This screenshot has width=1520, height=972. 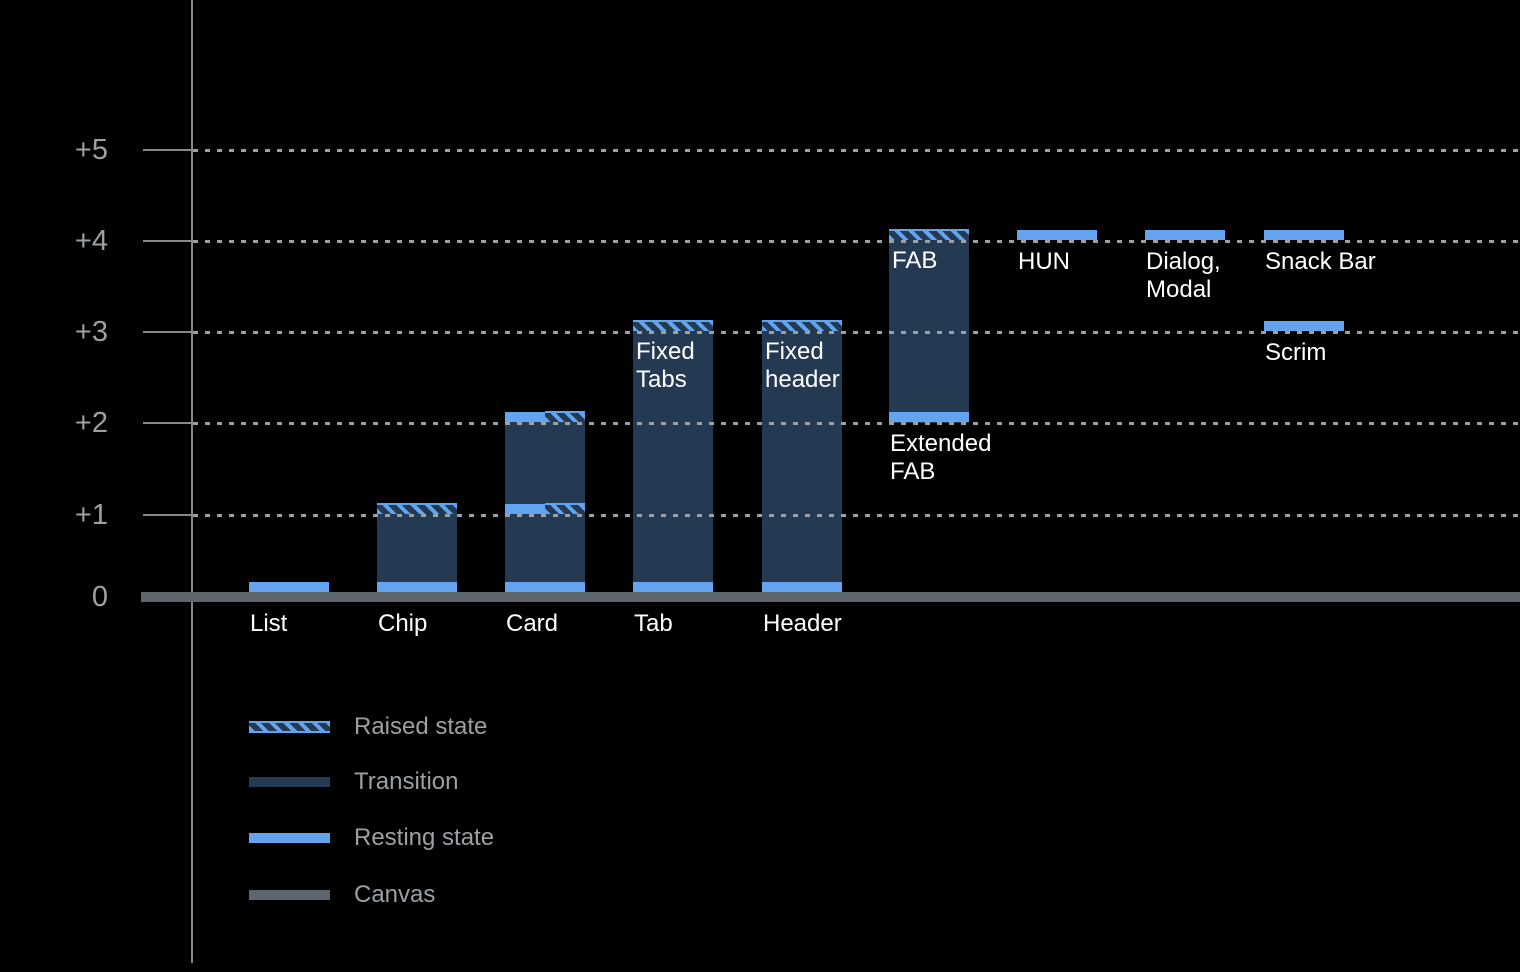 What do you see at coordinates (1320, 261) in the screenshot?
I see `label-snack-bar: Snack Bar` at bounding box center [1320, 261].